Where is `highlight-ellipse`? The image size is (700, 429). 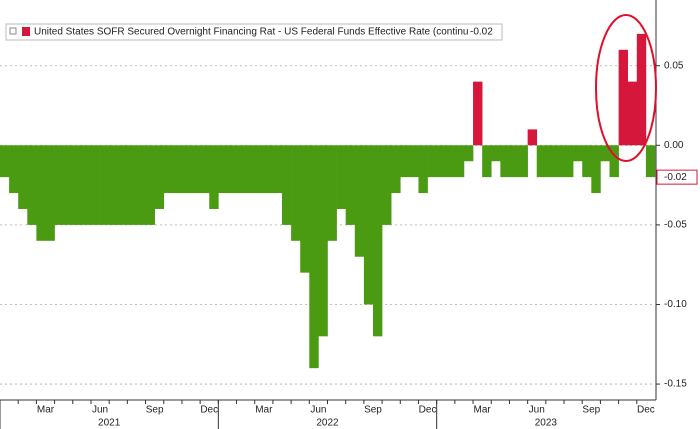 highlight-ellipse is located at coordinates (626, 88).